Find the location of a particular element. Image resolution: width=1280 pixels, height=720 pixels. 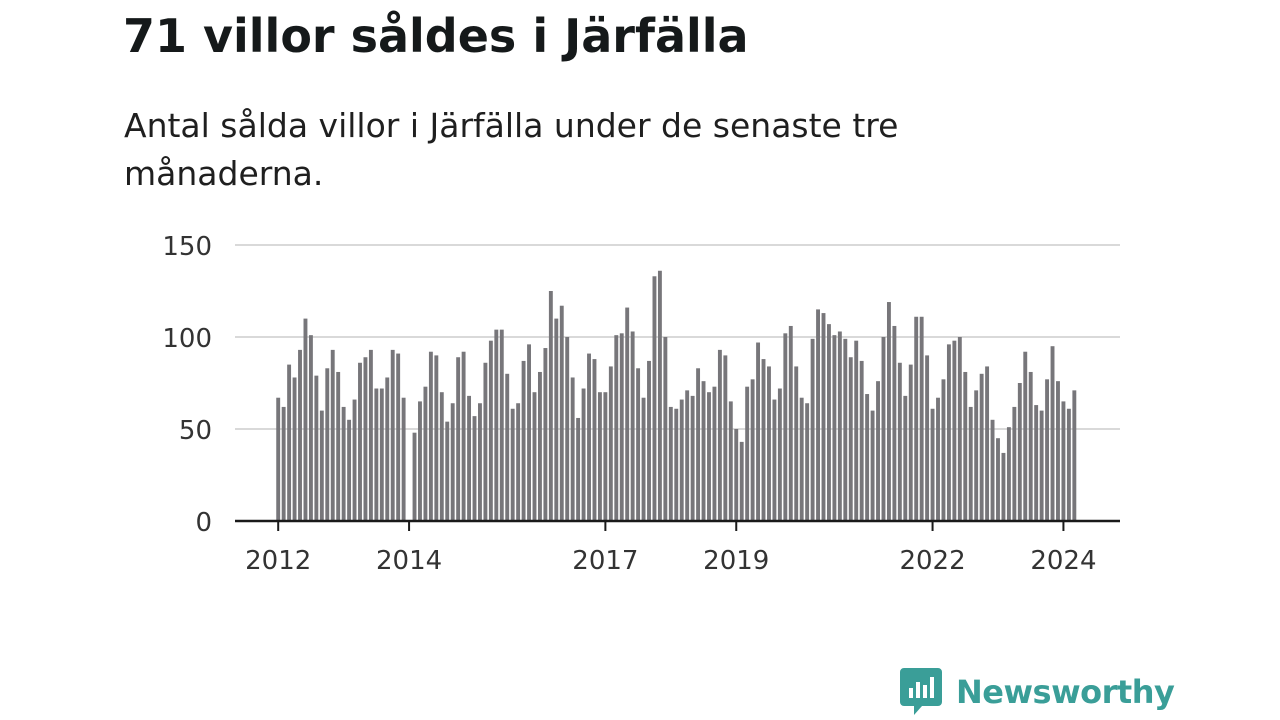

x-tick-label: 2012 is located at coordinates (278, 561).